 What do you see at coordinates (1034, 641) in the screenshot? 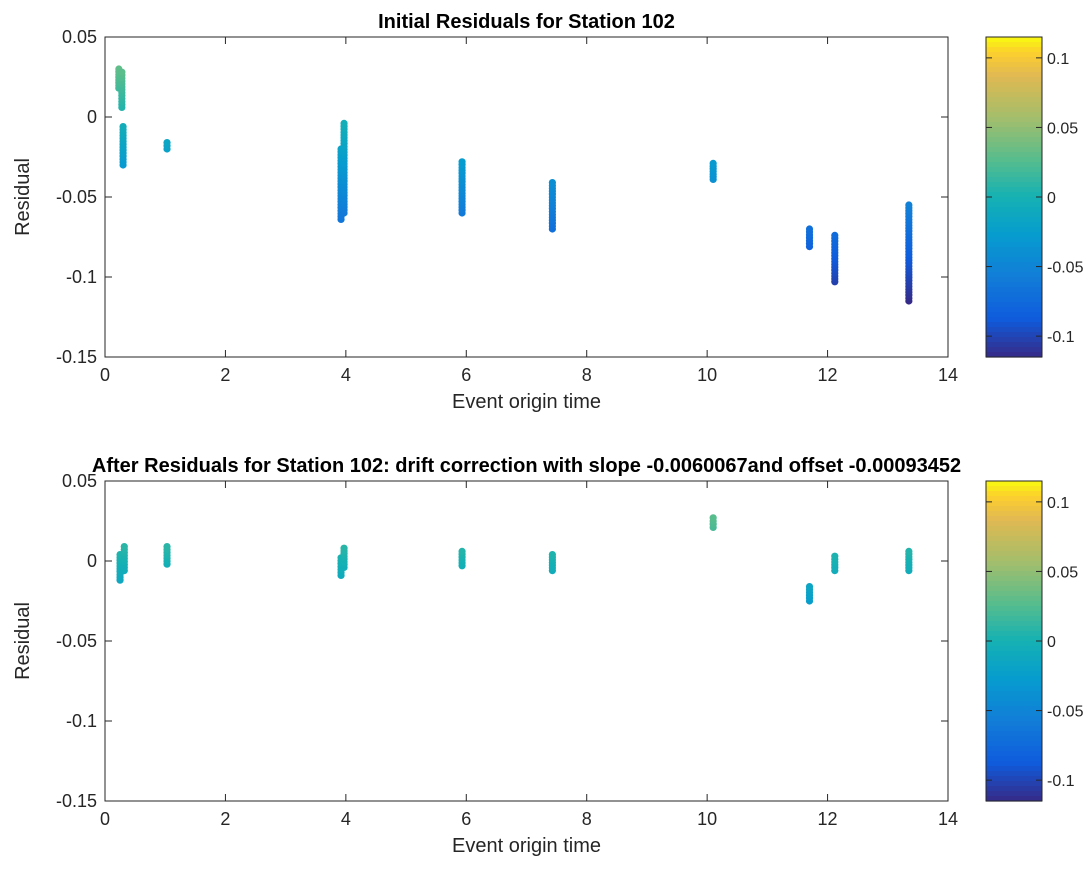
I see `colorbar: 0.1 0.05 0 -0.05 -0.1` at bounding box center [1034, 641].